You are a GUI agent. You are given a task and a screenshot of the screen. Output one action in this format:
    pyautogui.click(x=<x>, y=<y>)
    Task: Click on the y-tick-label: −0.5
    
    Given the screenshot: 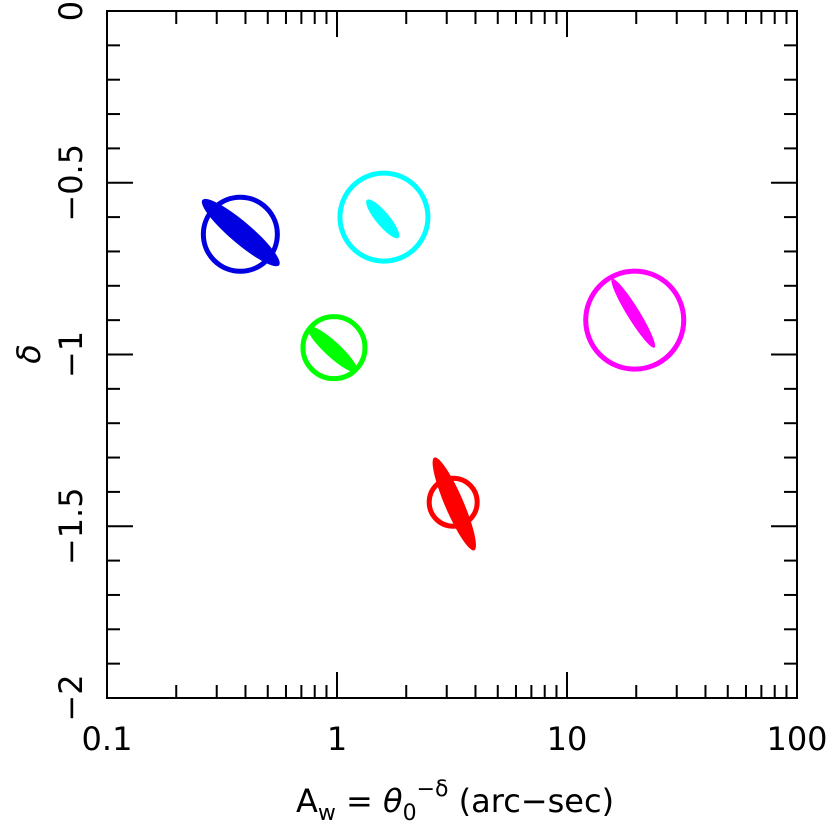 What is the action you would take?
    pyautogui.click(x=71, y=183)
    